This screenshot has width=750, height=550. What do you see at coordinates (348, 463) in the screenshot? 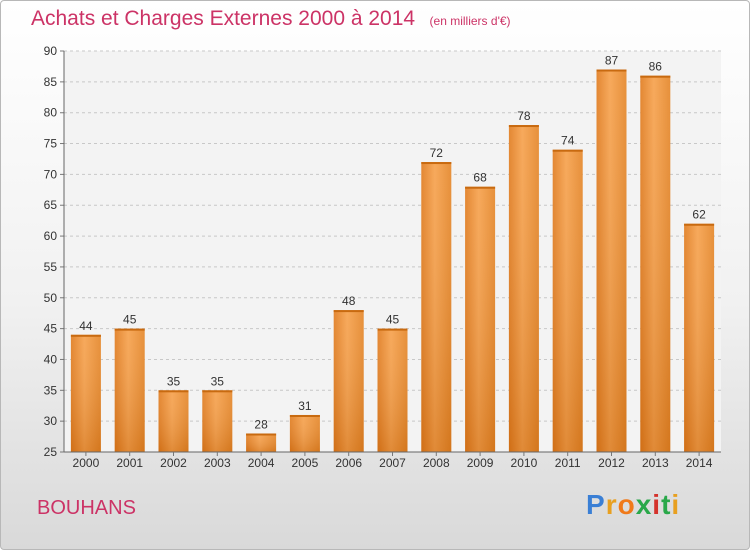
I see `x-tick-label: 2006` at bounding box center [348, 463].